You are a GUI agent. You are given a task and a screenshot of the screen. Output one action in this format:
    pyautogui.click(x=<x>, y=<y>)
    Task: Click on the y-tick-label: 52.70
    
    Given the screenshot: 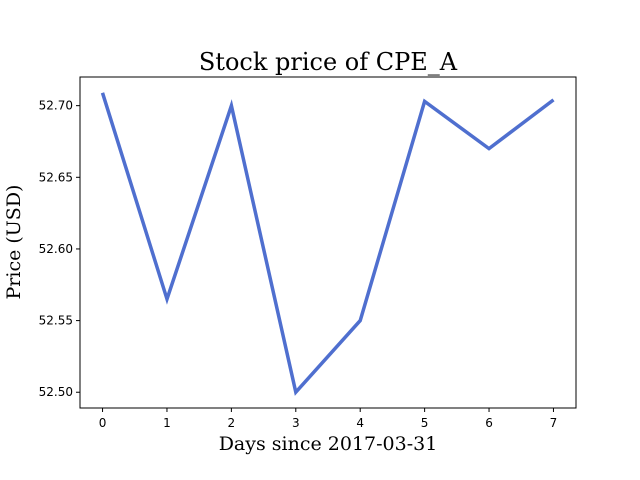 What is the action you would take?
    pyautogui.click(x=56, y=106)
    